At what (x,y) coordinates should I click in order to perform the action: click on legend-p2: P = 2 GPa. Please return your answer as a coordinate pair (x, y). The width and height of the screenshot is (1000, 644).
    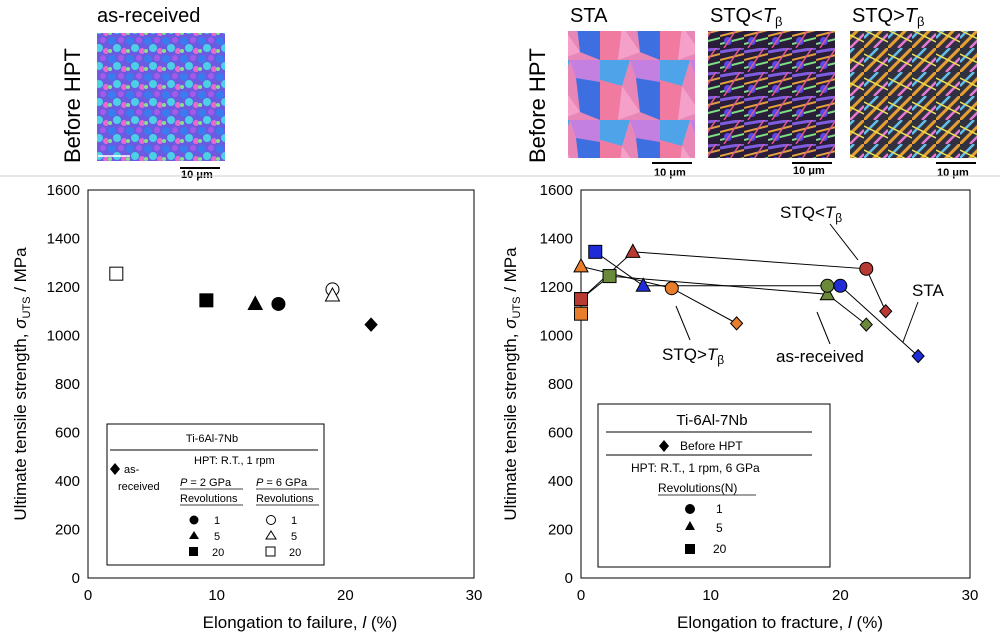
    Looking at the image, I should click on (206, 483).